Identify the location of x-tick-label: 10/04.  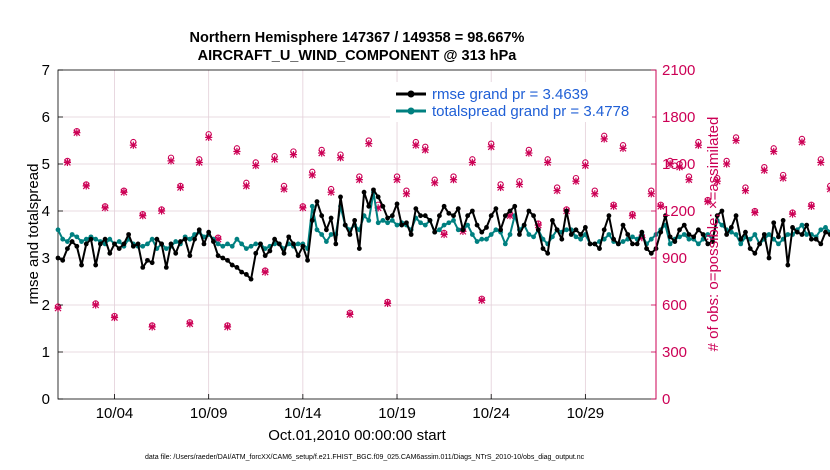
(115, 413).